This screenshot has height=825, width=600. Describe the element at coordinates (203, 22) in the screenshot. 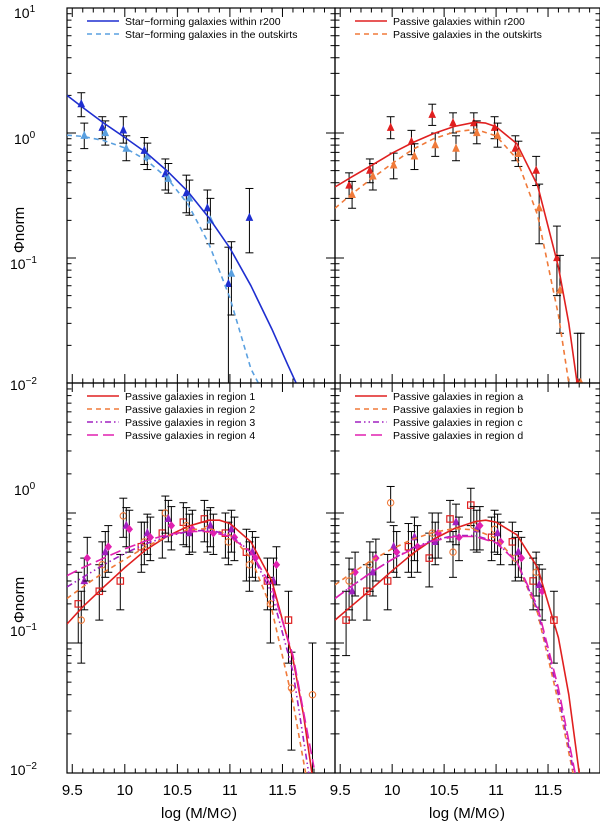

I see `legend-label: Star−forming galaxies within r200` at that location.